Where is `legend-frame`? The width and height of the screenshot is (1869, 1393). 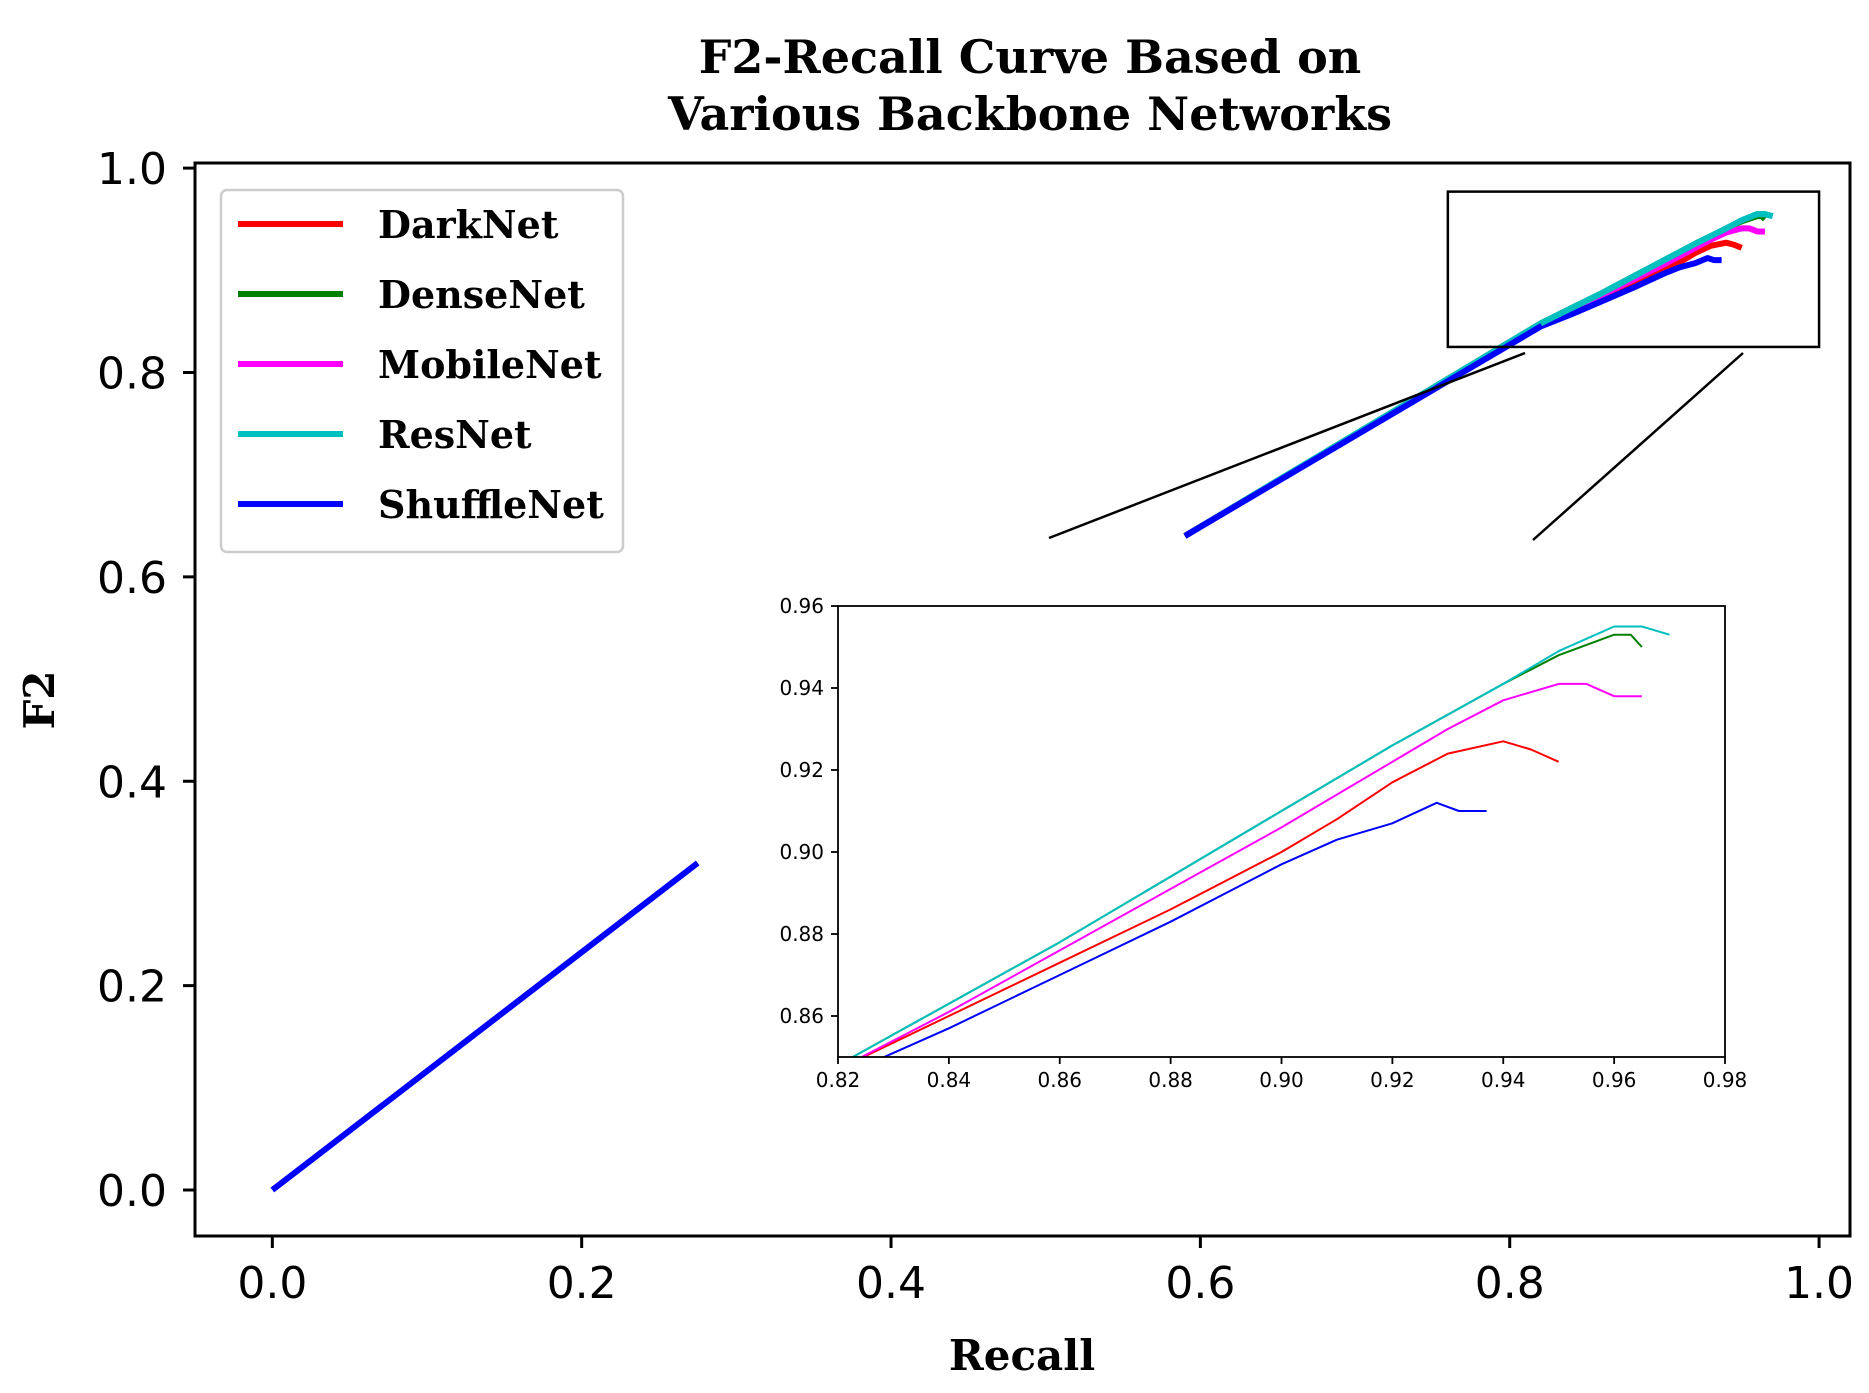 legend-frame is located at coordinates (422, 371).